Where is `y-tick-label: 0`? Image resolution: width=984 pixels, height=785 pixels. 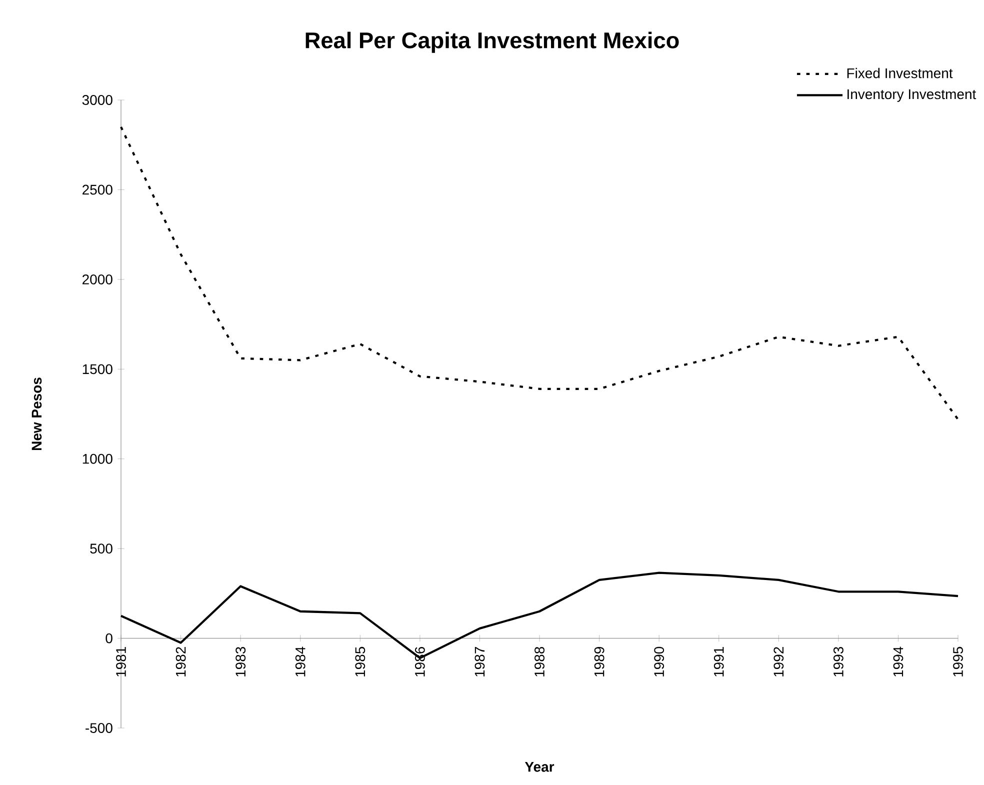
y-tick-label: 0 is located at coordinates (109, 638).